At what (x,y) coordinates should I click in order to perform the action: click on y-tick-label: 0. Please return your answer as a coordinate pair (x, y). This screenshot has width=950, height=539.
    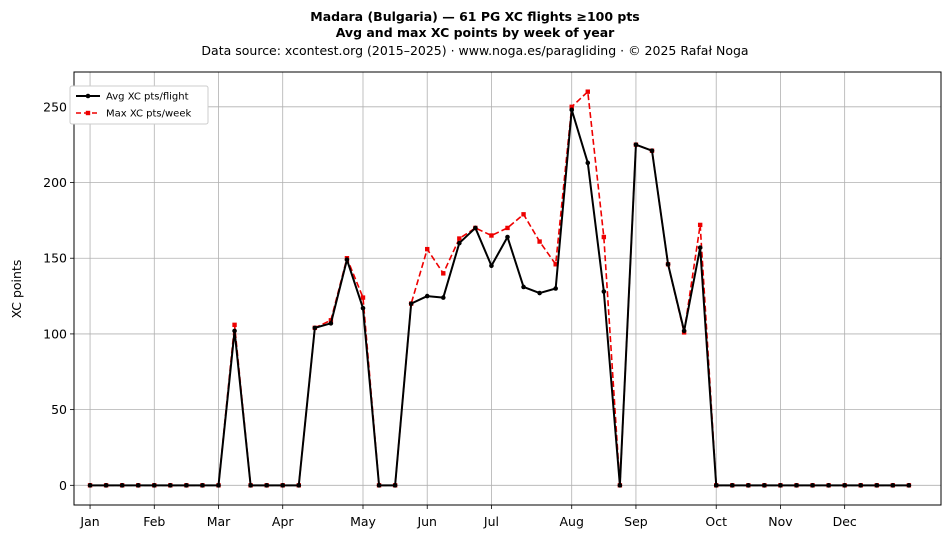
    Looking at the image, I should click on (63, 485).